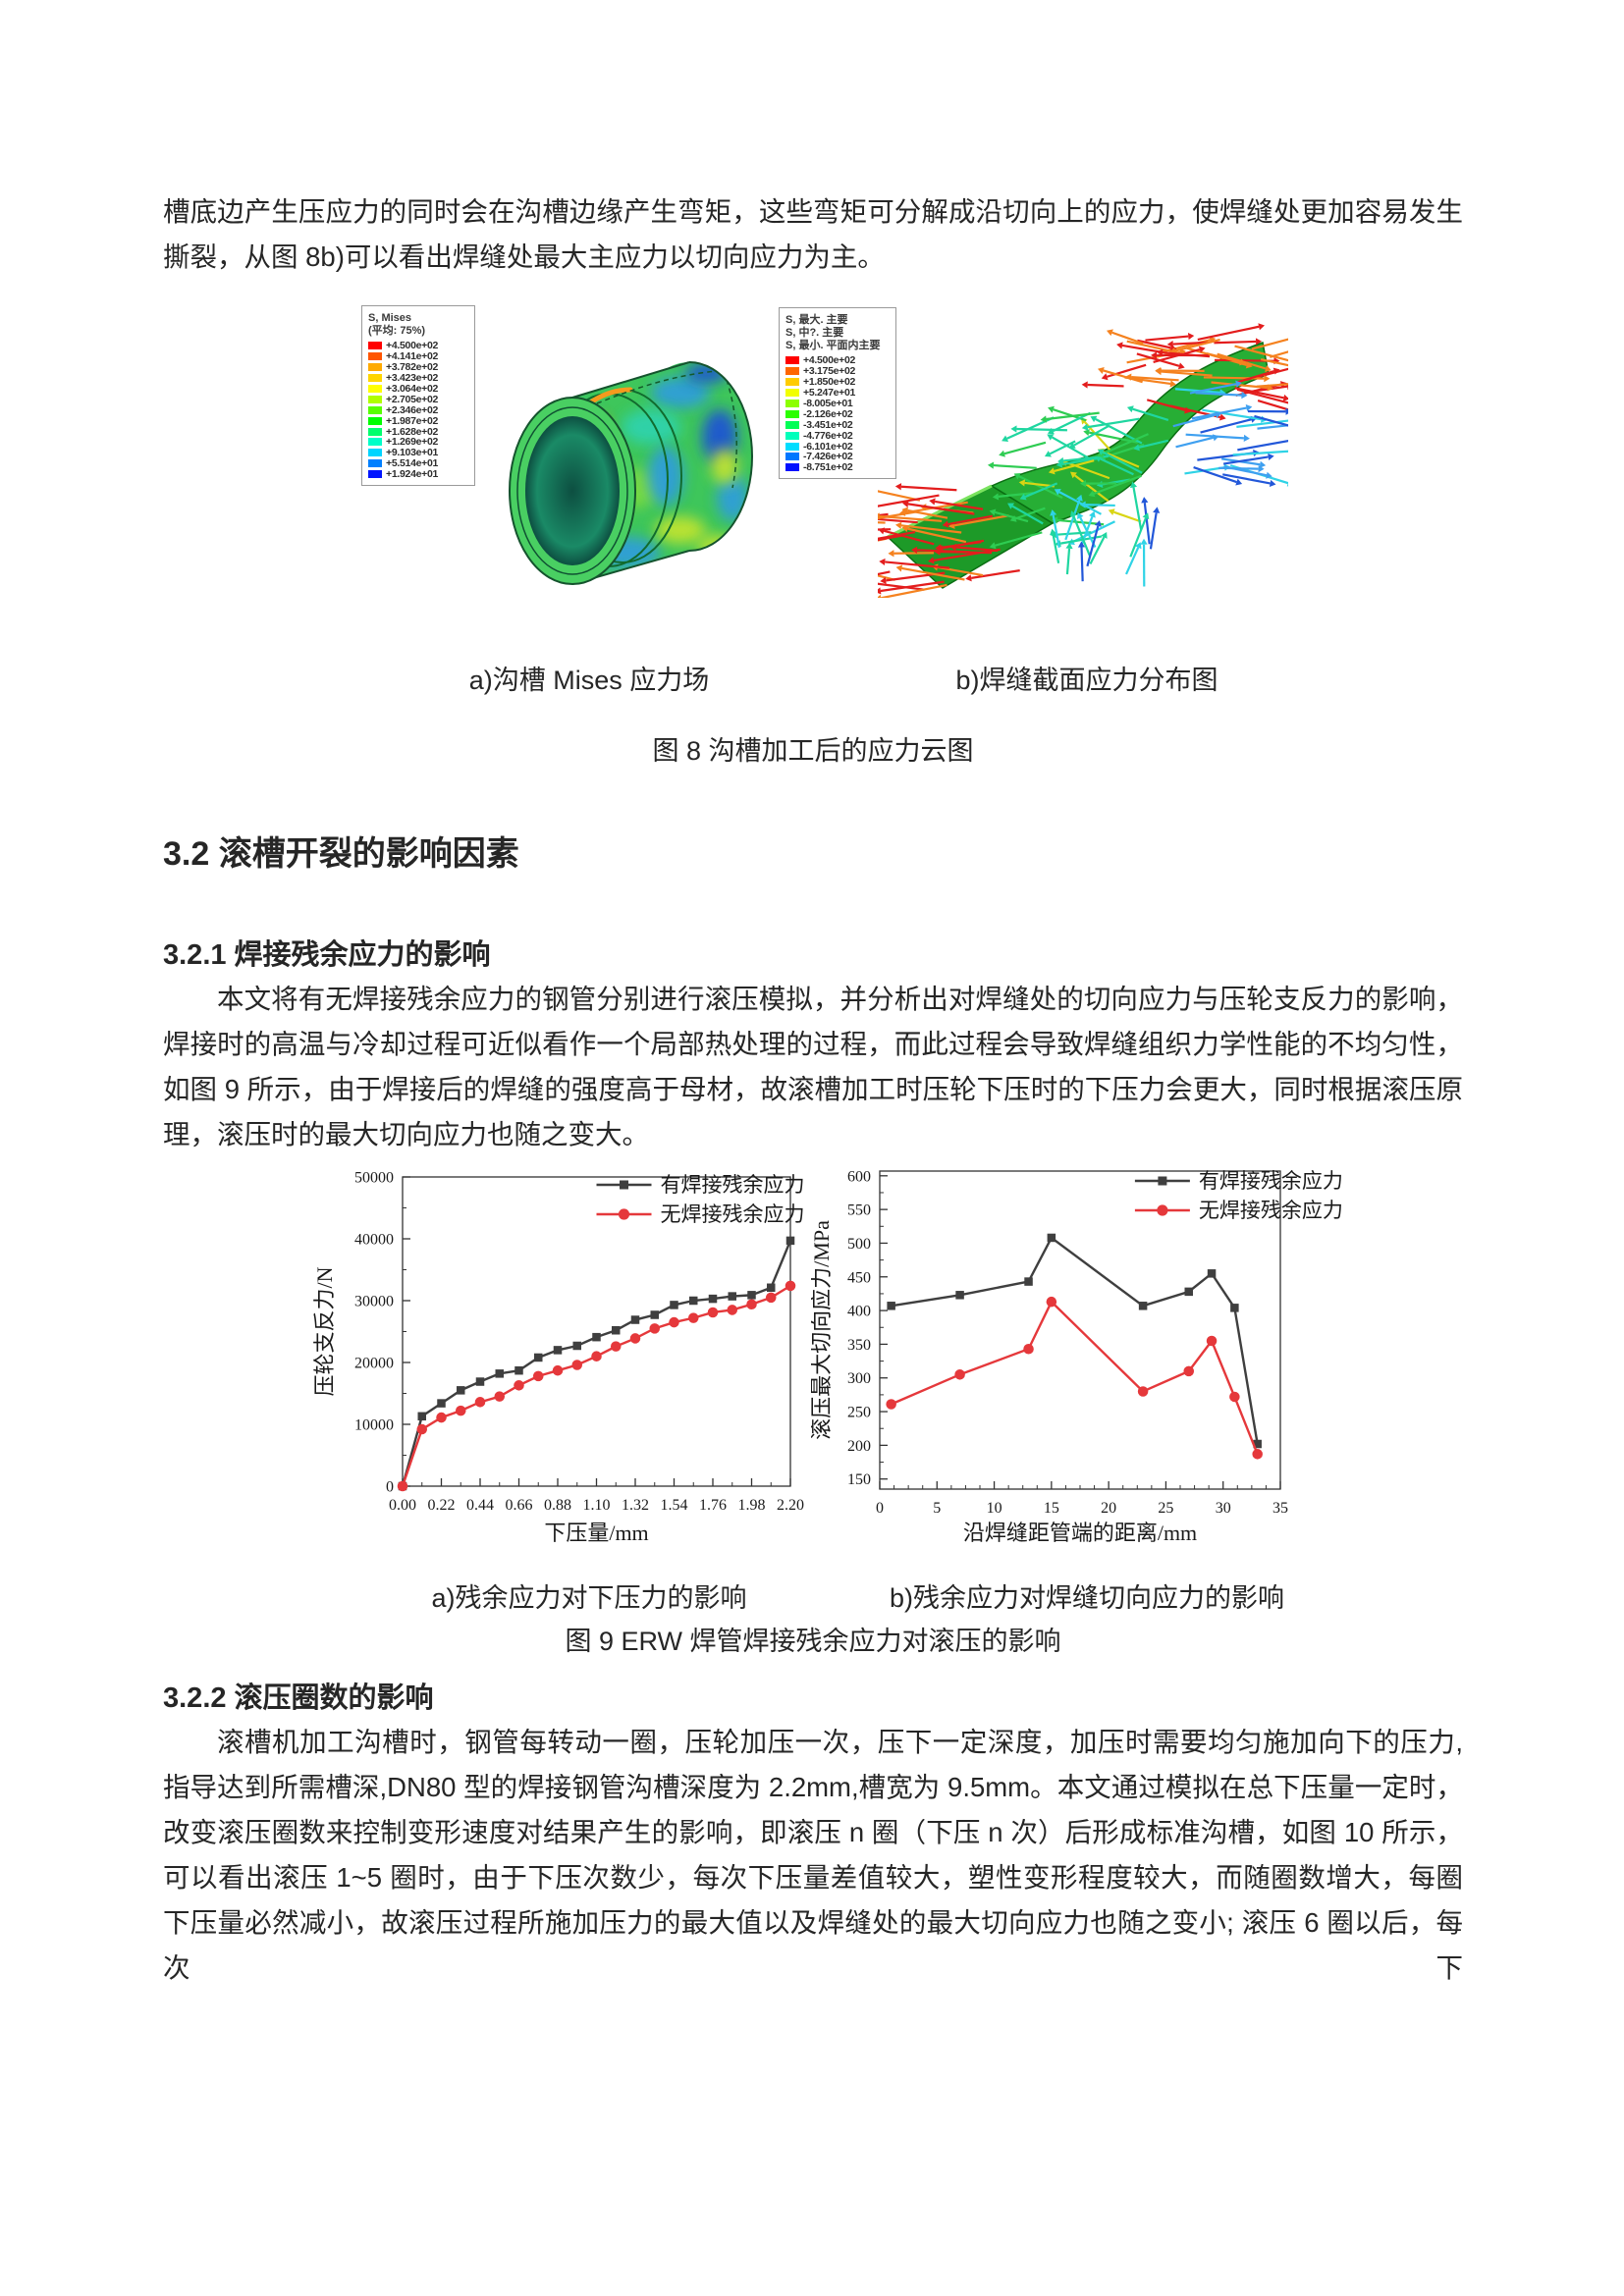 The height and width of the screenshot is (2296, 1624). What do you see at coordinates (1165, 1508) in the screenshot?
I see `svg-text: 25` at bounding box center [1165, 1508].